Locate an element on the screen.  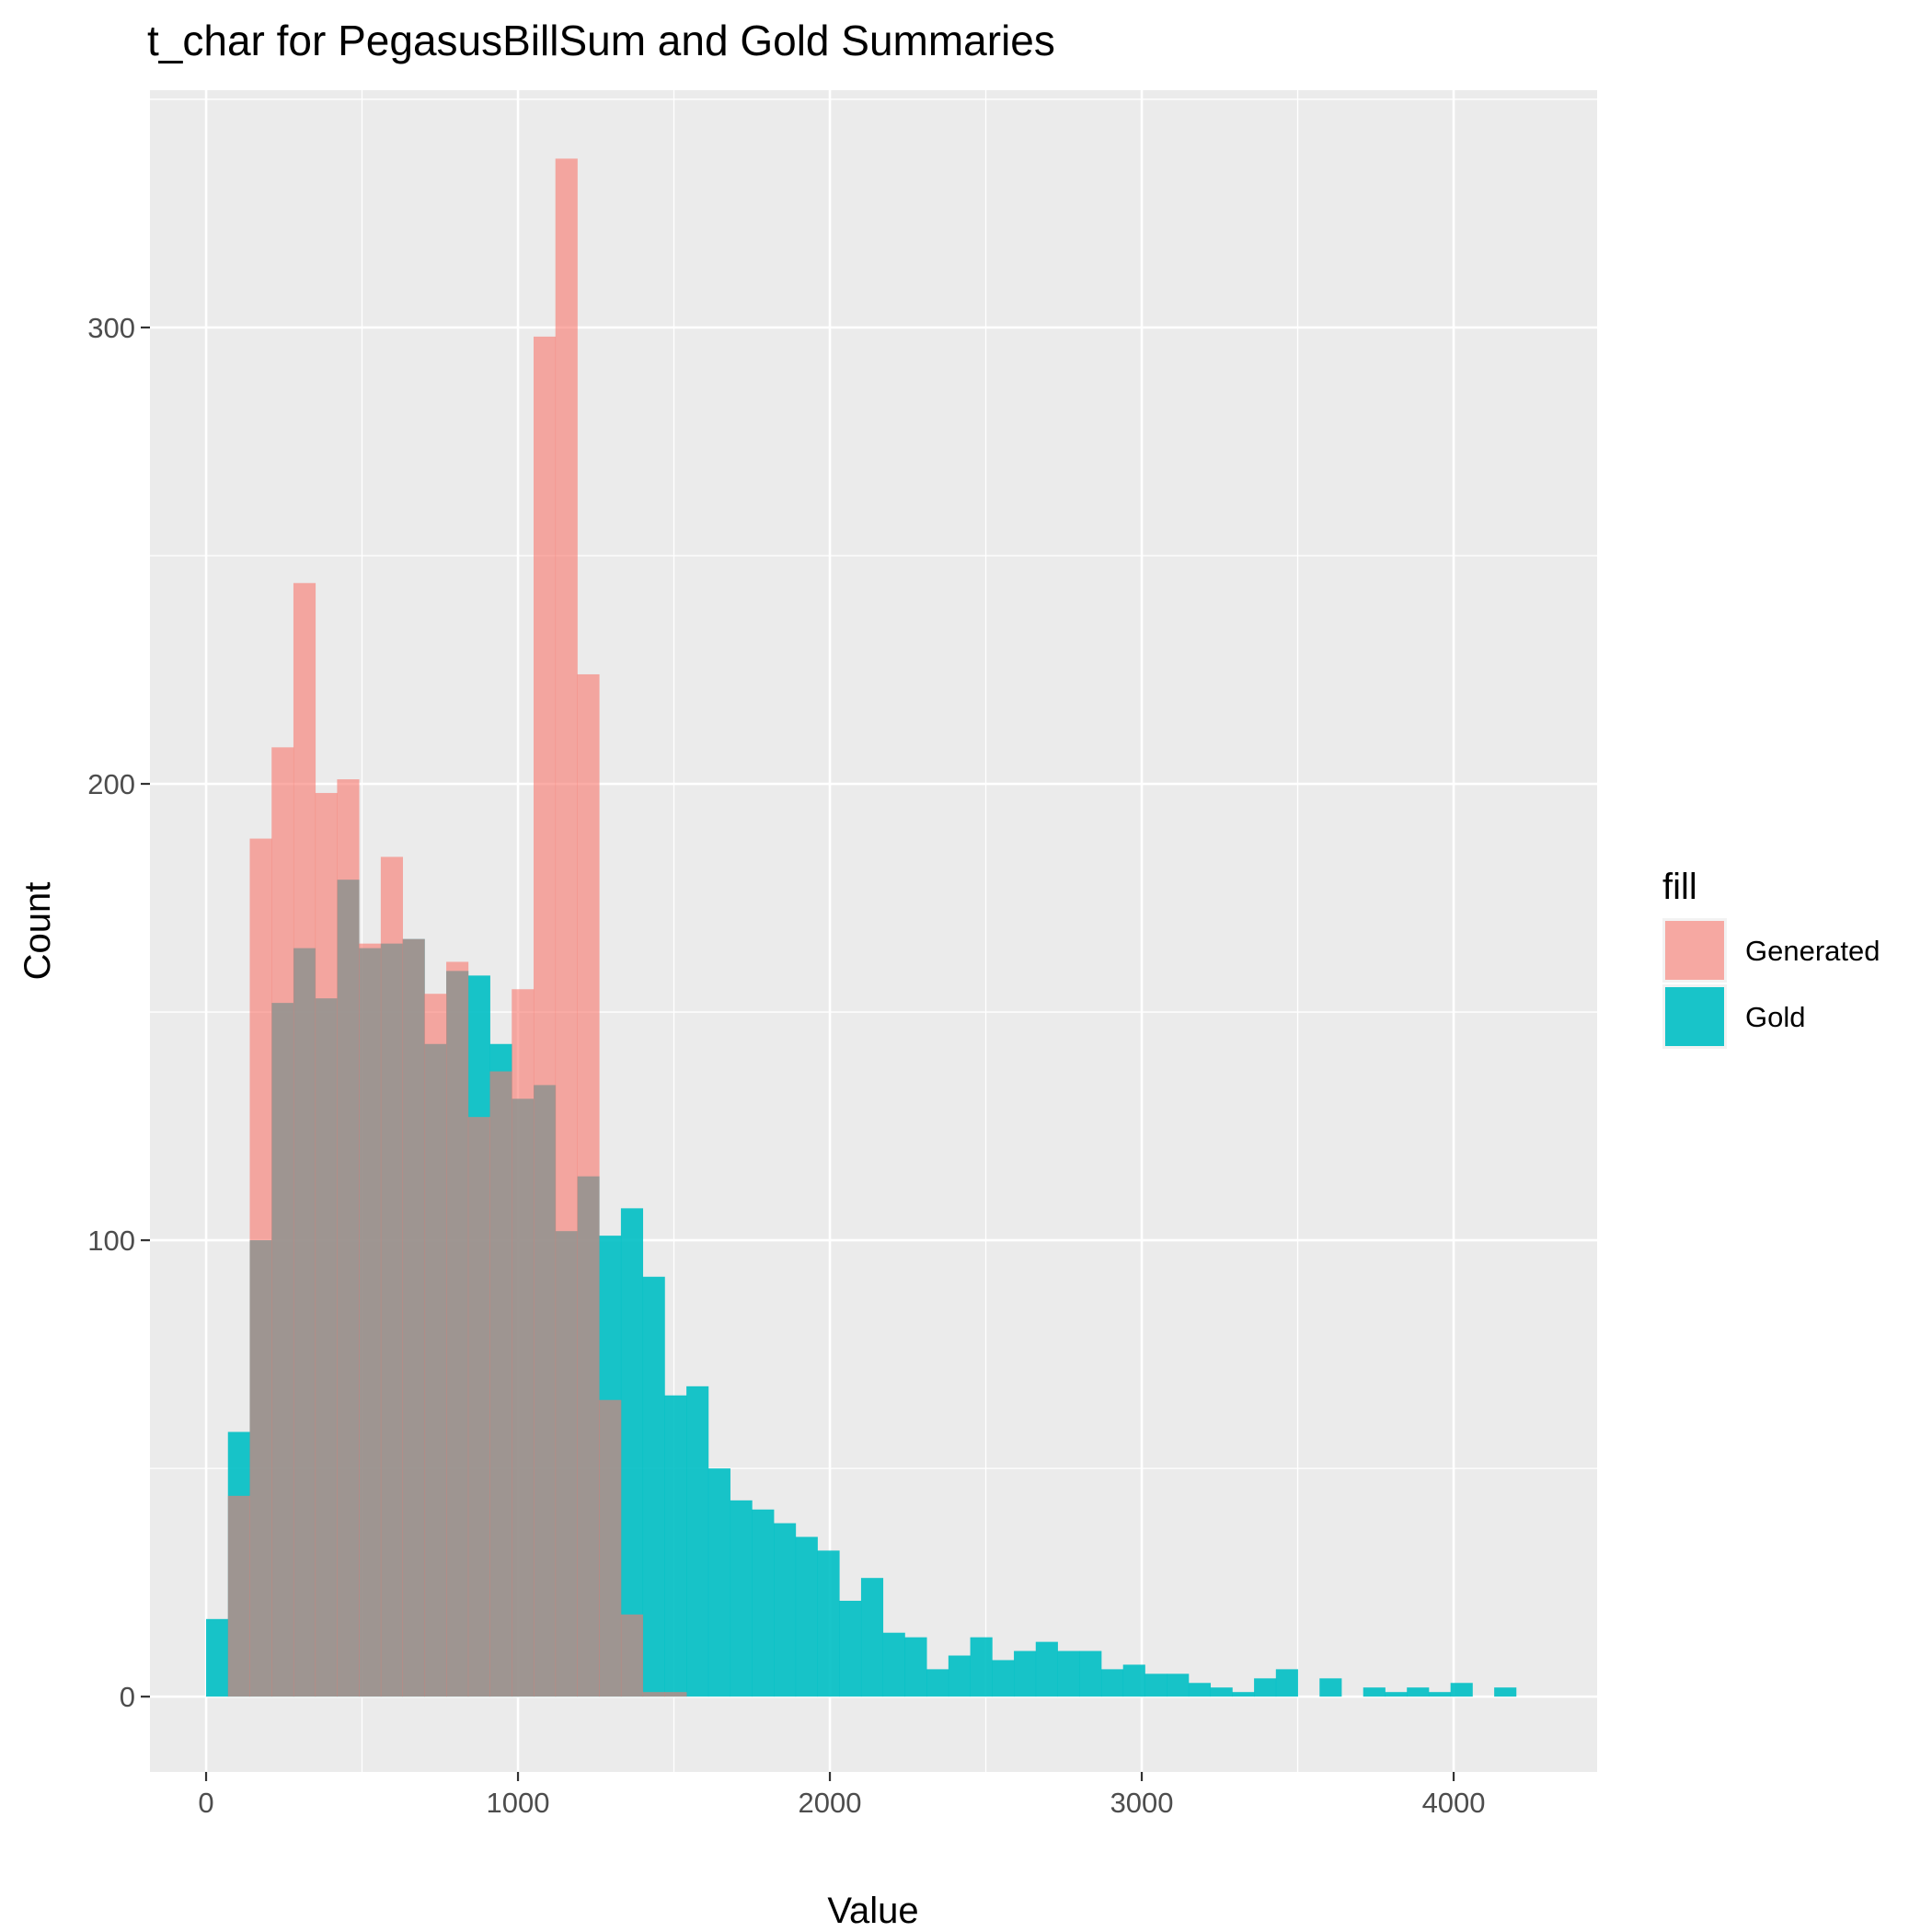
y-axis-title: Count is located at coordinates (37, 931).